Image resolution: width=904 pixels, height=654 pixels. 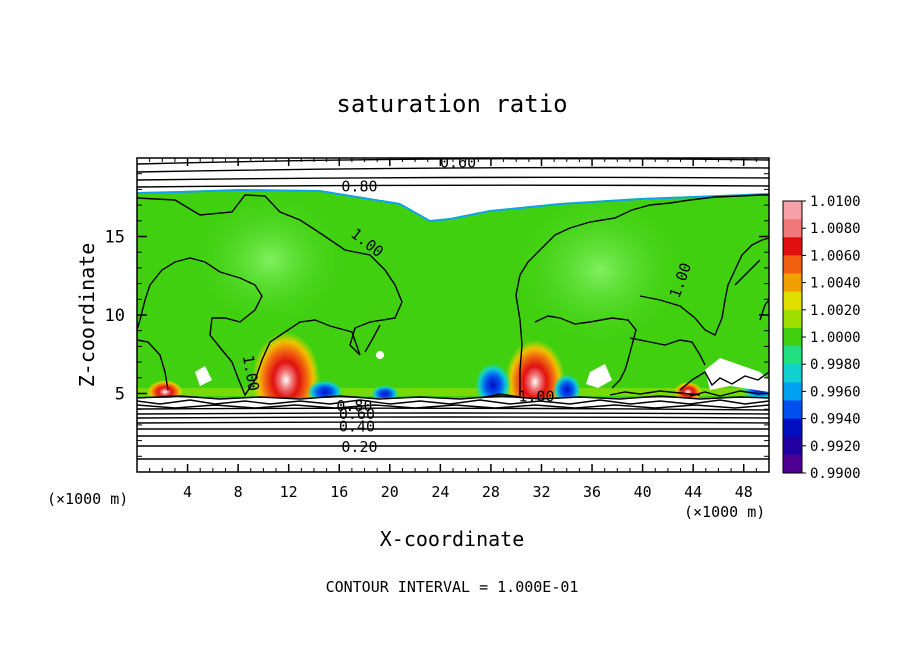 I want to click on y-axis-title: Z-coordinate, so click(x=87, y=315).